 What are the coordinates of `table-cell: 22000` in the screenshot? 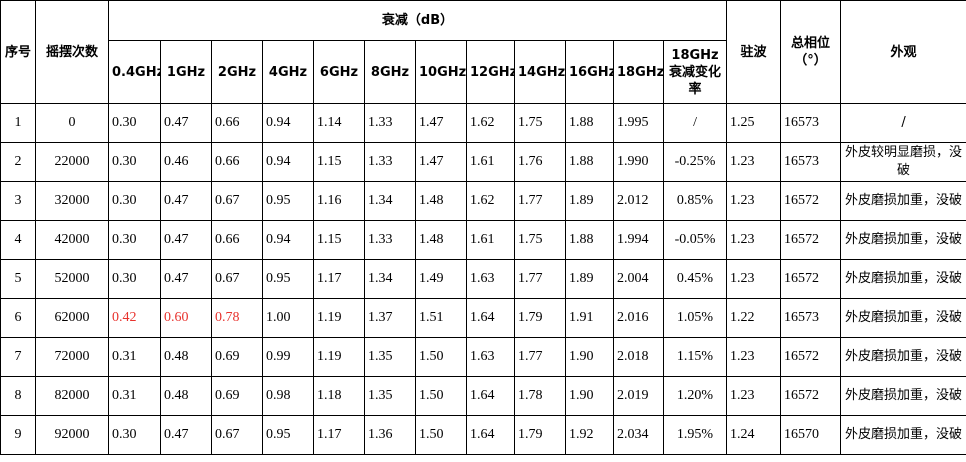 It's located at (72, 162).